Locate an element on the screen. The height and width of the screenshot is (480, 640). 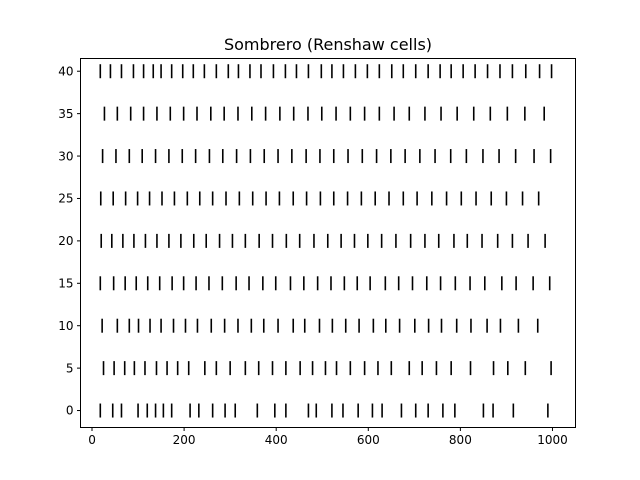
y-tick-label: 40 is located at coordinates (65, 71).